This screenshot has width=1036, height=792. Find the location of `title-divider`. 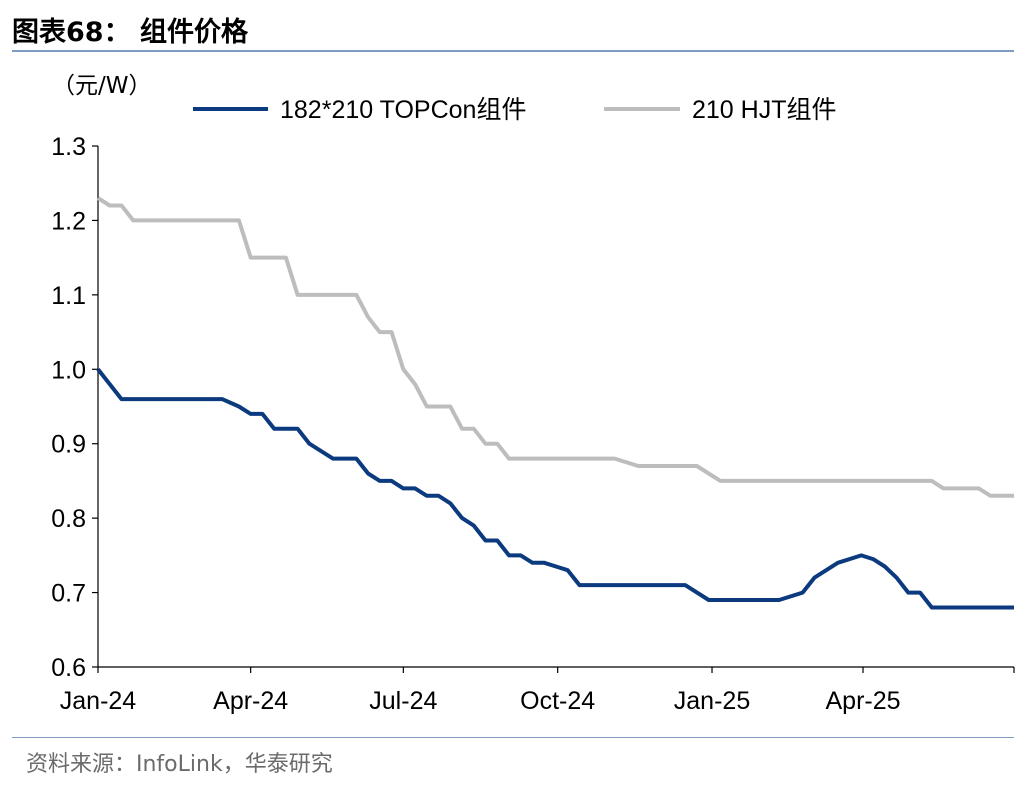

title-divider is located at coordinates (513, 51).